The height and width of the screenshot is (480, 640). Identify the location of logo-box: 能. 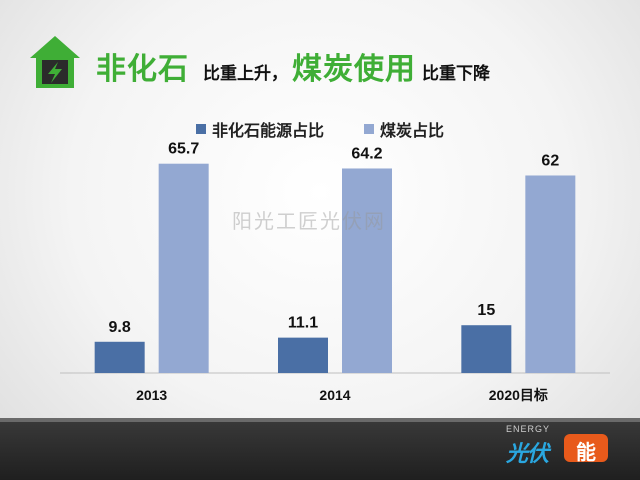
(586, 449).